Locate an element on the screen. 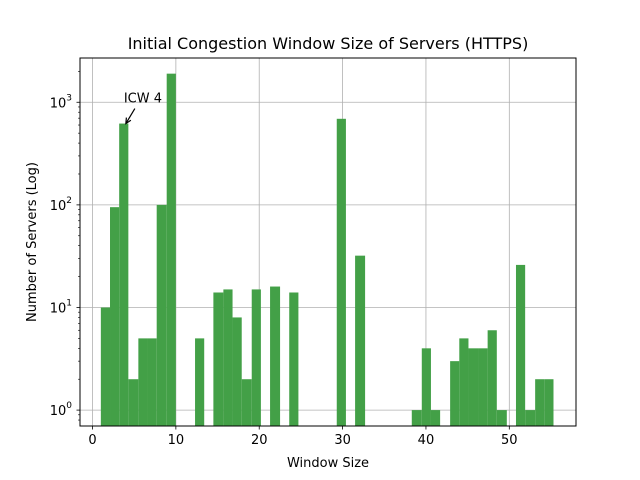 The width and height of the screenshot is (640, 480). x-axis-label: Window Size is located at coordinates (328, 463).